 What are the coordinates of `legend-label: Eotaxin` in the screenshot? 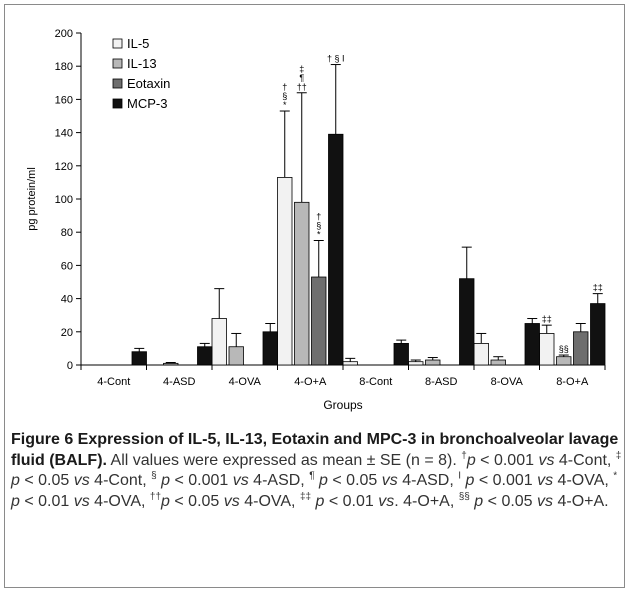 It's located at (148, 83).